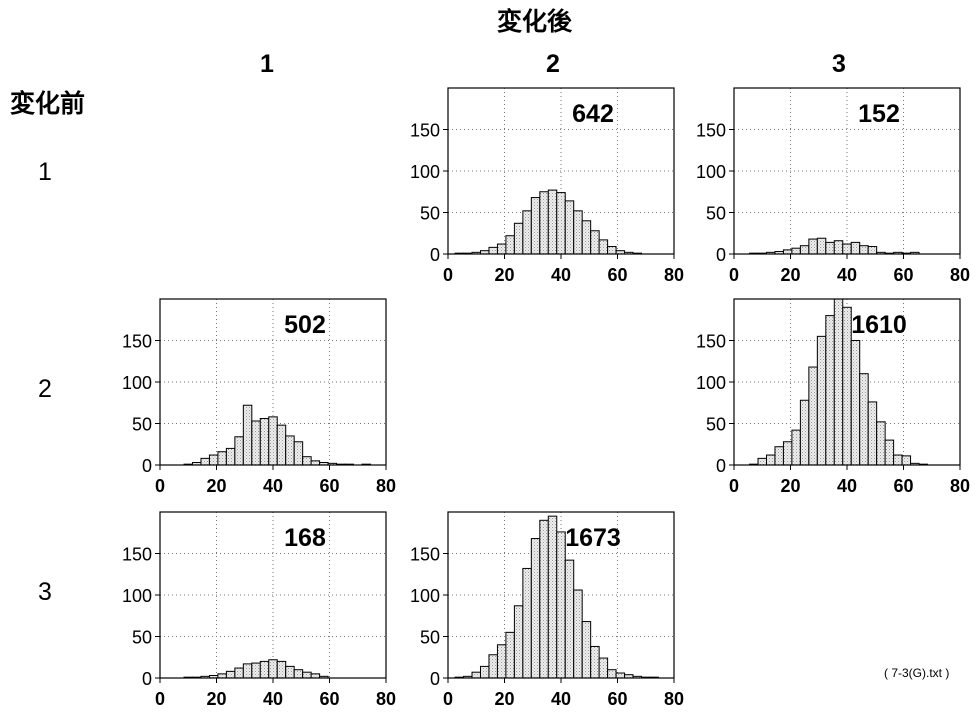 This screenshot has width=979, height=714. Describe the element at coordinates (593, 114) in the screenshot. I see `count-label: 642` at that location.